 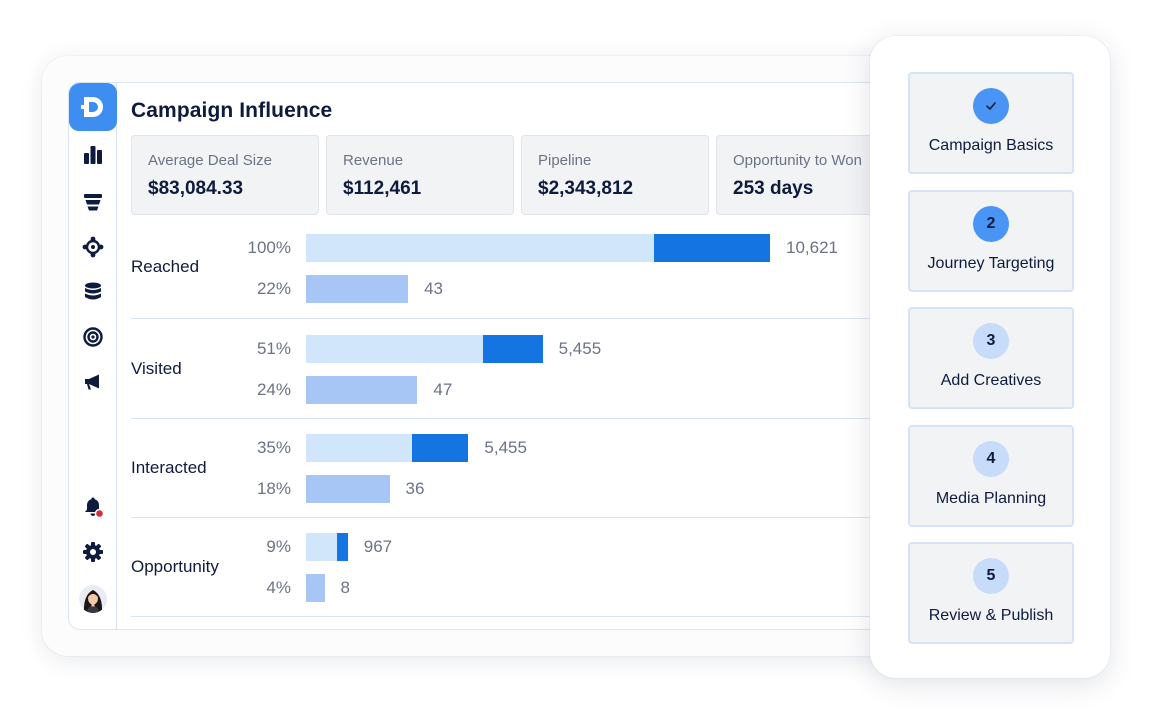 I want to click on metric-label: Revenue, so click(x=373, y=160).